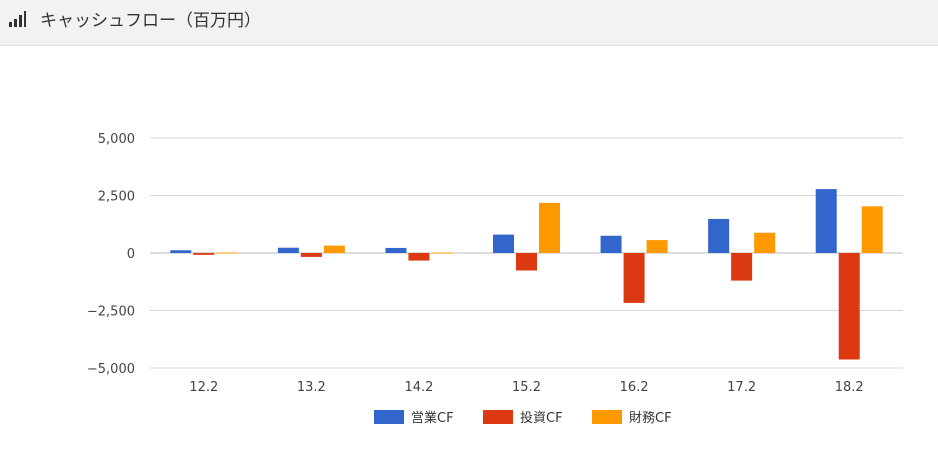 The width and height of the screenshot is (938, 449). I want to click on x-tick-label: 14.2, so click(418, 387).